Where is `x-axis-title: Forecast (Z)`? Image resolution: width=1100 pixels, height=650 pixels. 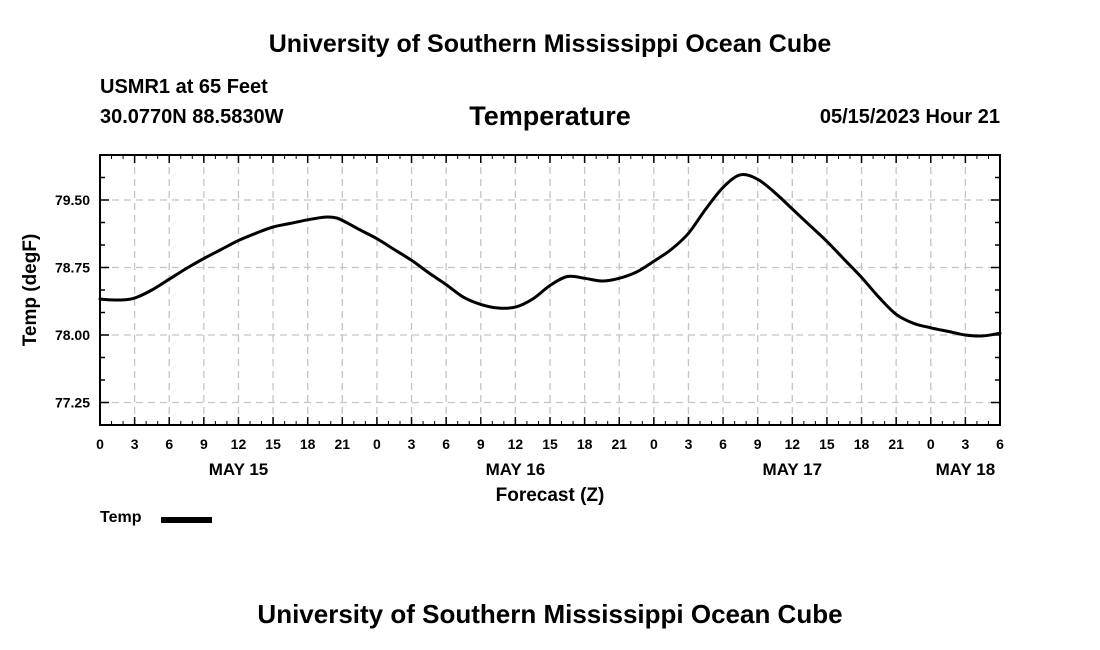
x-axis-title: Forecast (Z) is located at coordinates (550, 495).